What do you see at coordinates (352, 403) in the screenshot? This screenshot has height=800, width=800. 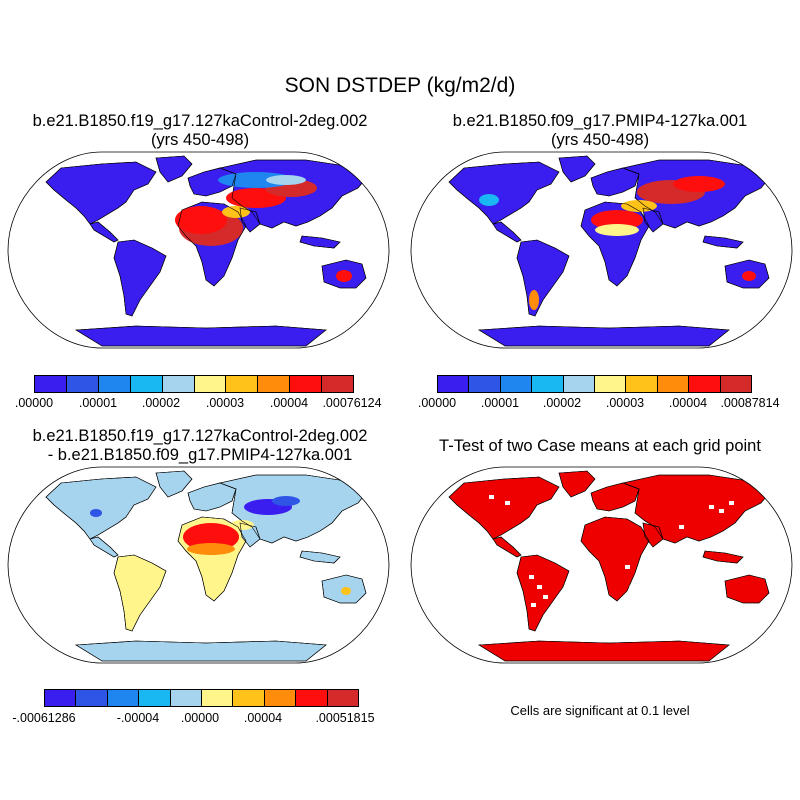 I see `colorbar-top-left-tick: .00076124` at bounding box center [352, 403].